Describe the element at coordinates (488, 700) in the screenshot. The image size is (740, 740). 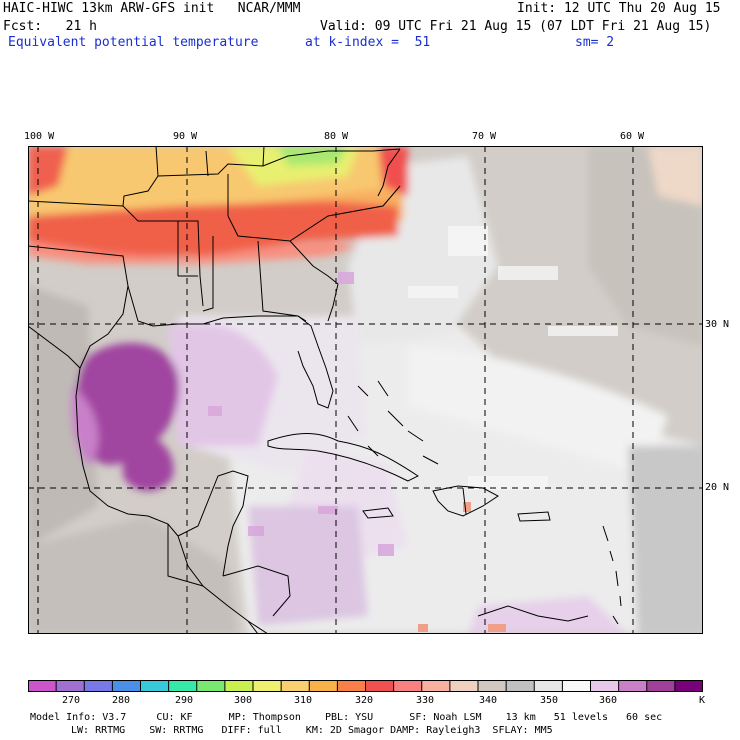
I see `colorbar-label: 340` at that location.